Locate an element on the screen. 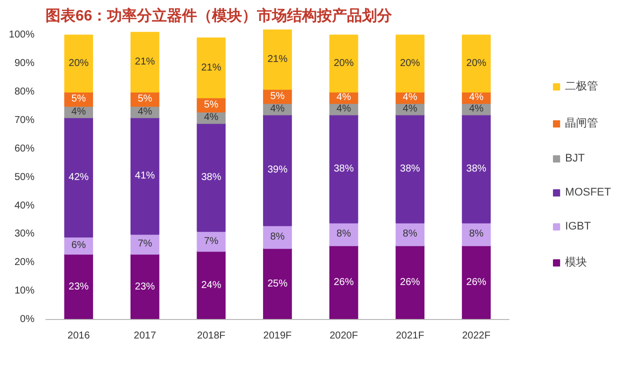 The height and width of the screenshot is (384, 640). y-tick-label: 80% is located at coordinates (24, 92).